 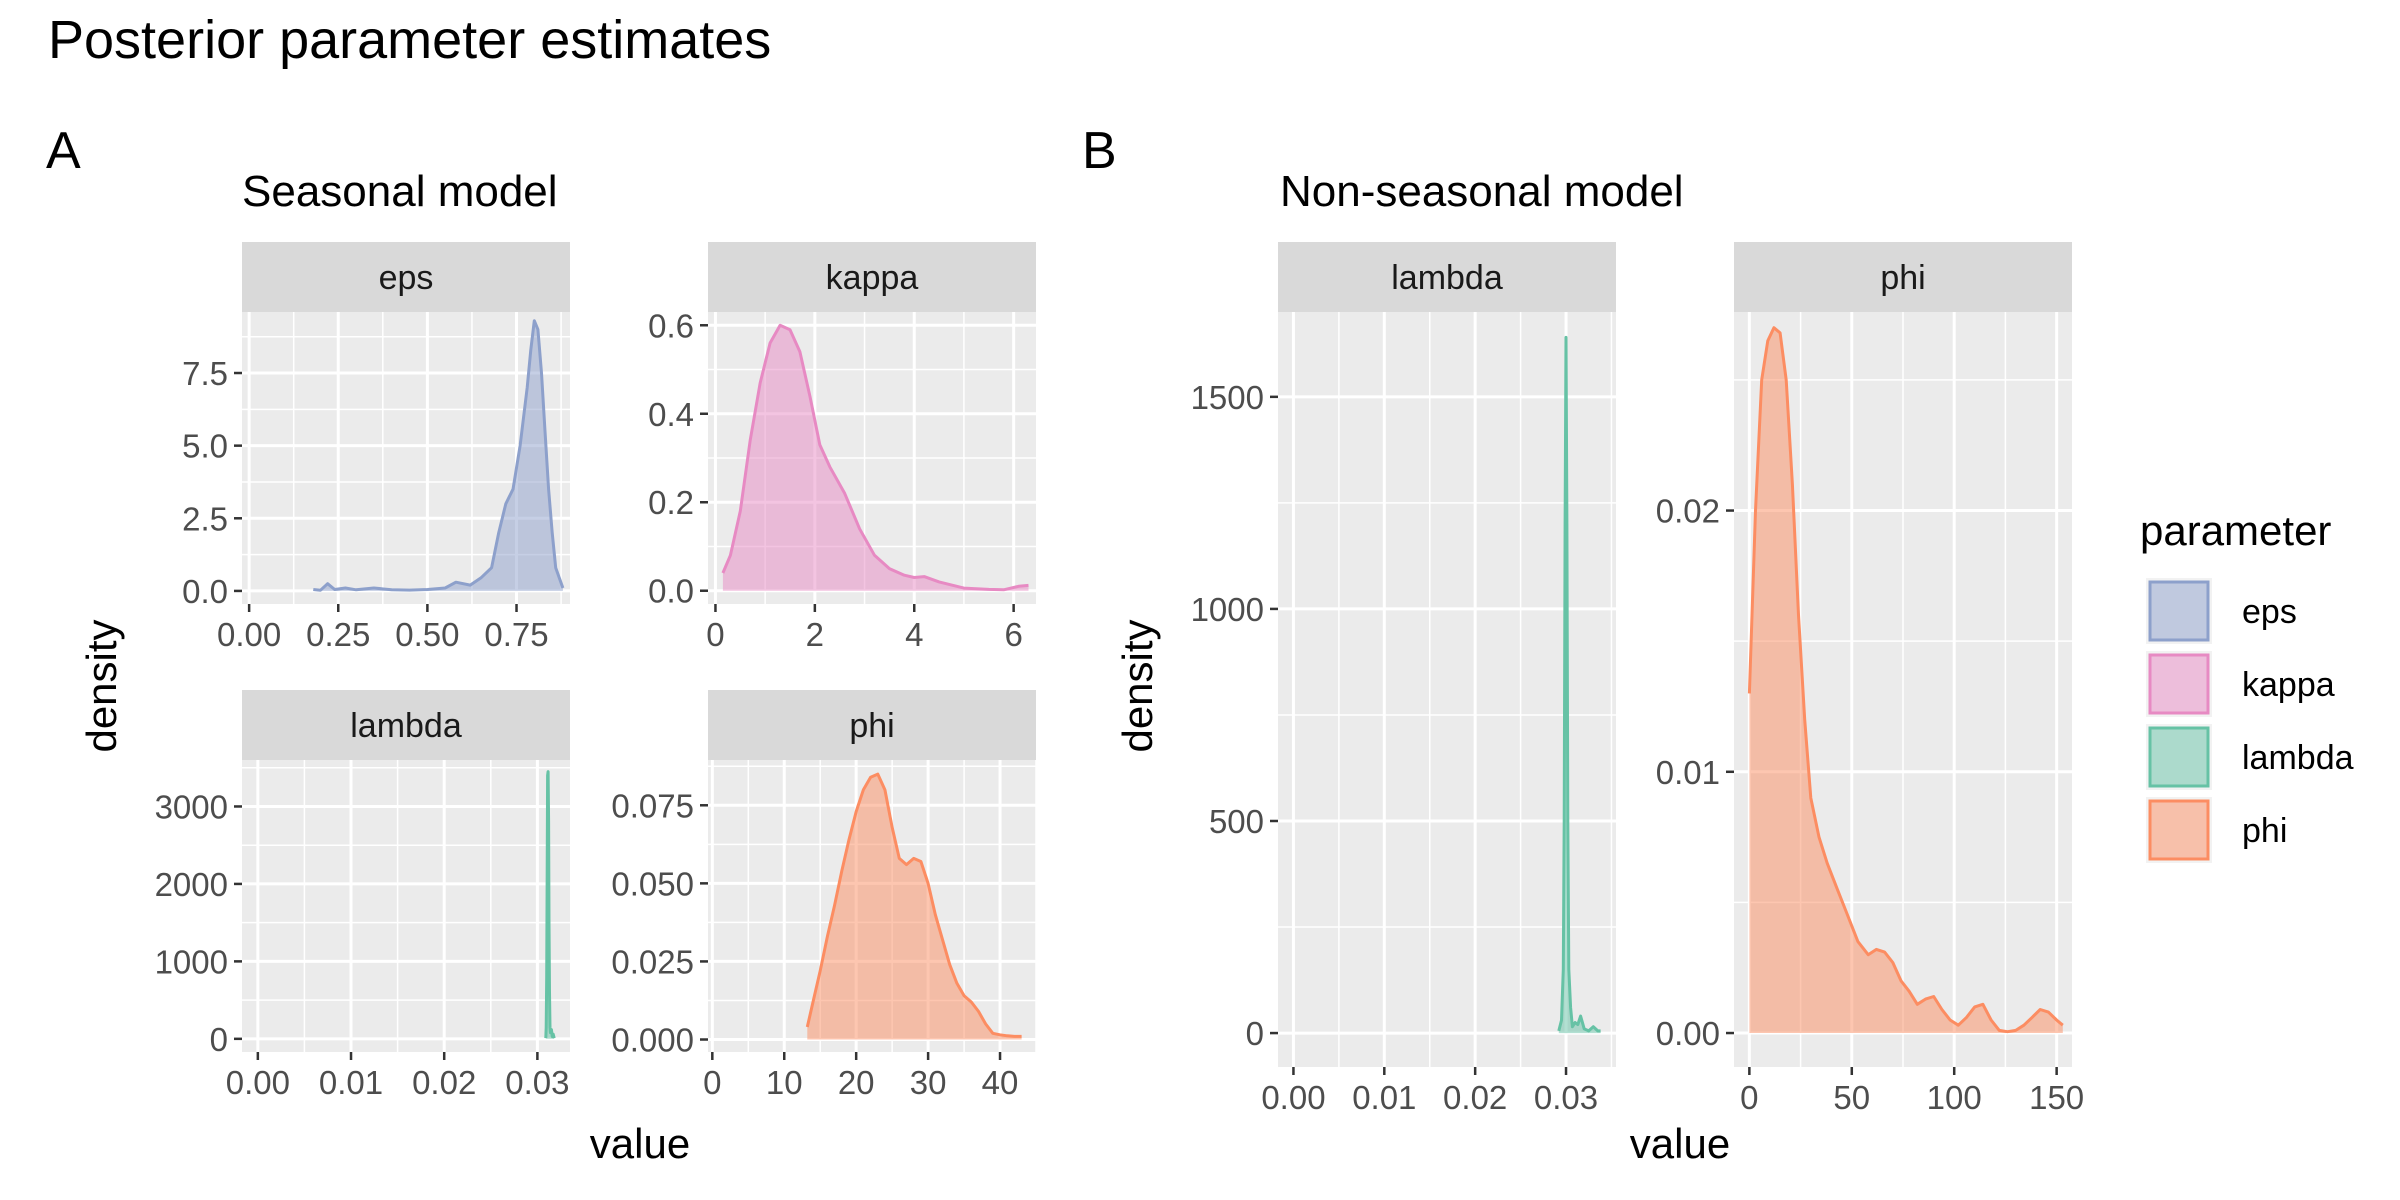 I want to click on legend-item-kappa: kappa, so click(x=2240, y=684).